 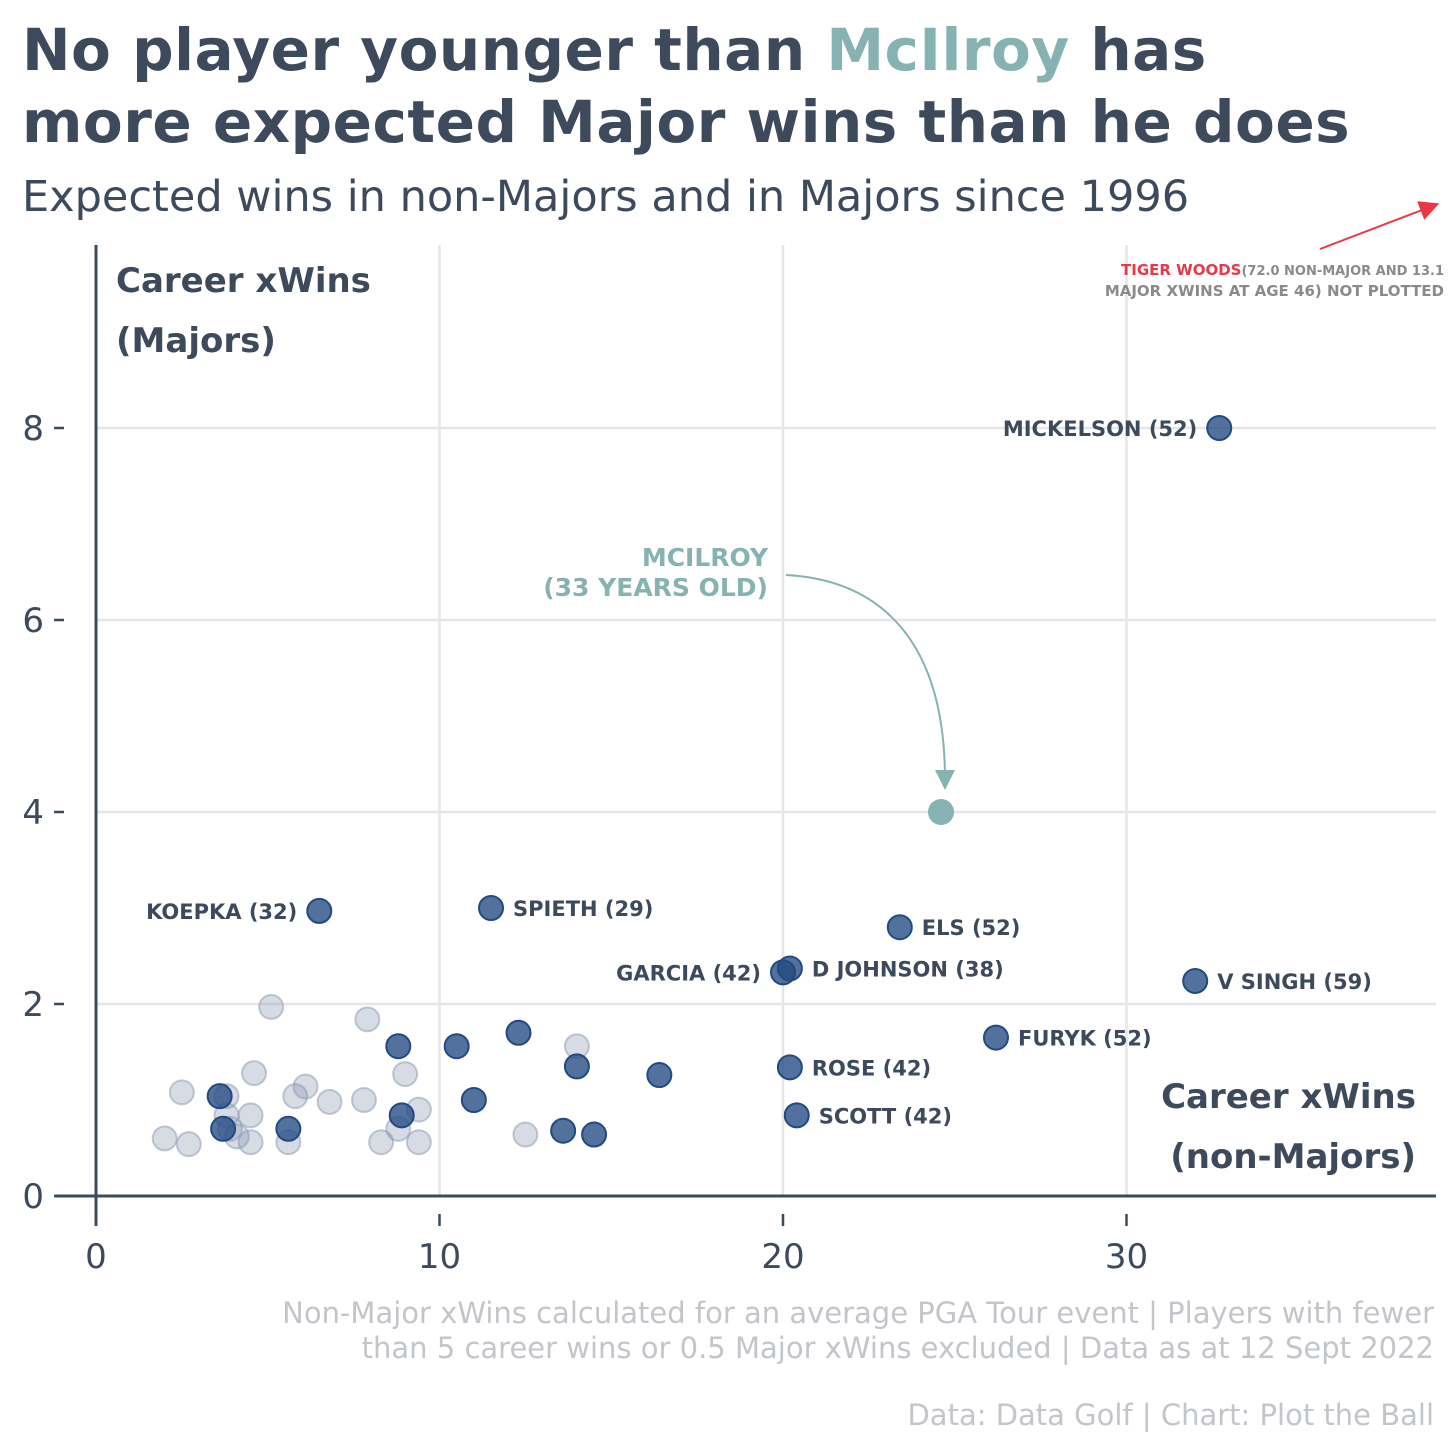 What do you see at coordinates (688, 973) in the screenshot?
I see `point-label: GARCIA (42)` at bounding box center [688, 973].